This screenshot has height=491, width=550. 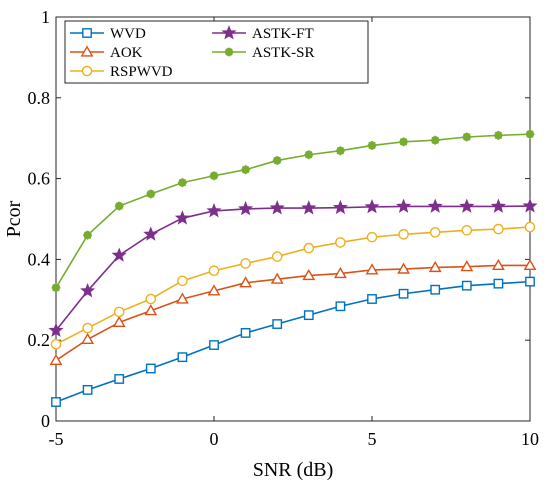 I want to click on x-axis-title: SNR (dB), so click(x=293, y=470).